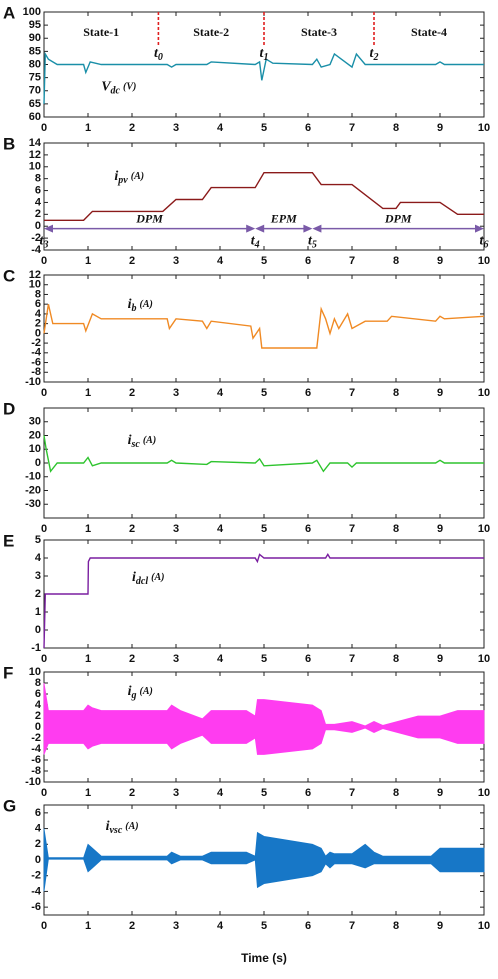  Describe the element at coordinates (264, 860) in the screenshot. I see `oscillation-envelope` at that location.